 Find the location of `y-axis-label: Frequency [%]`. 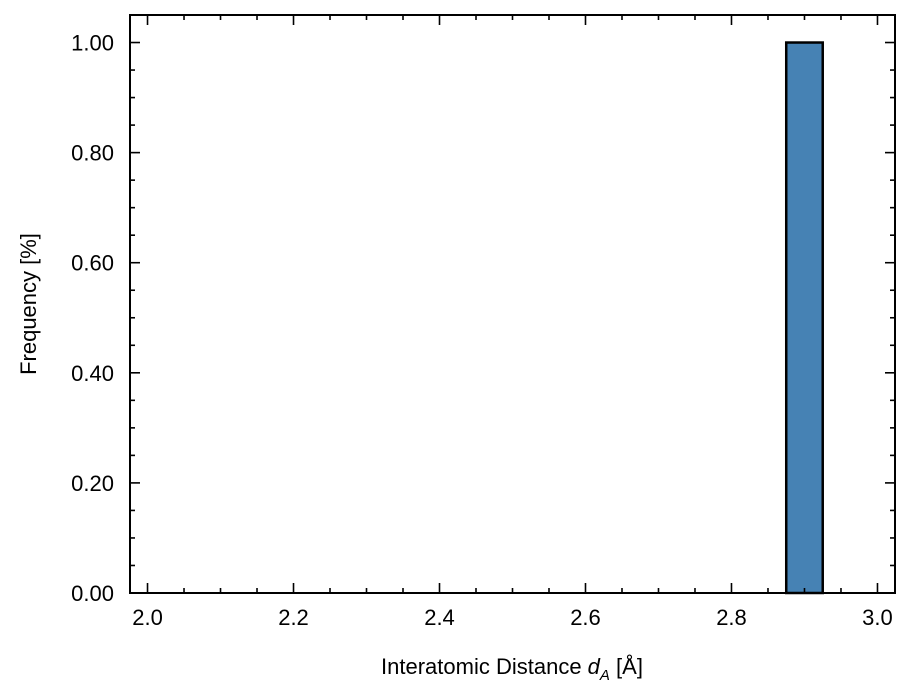

y-axis-label: Frequency [%] is located at coordinates (28, 304).